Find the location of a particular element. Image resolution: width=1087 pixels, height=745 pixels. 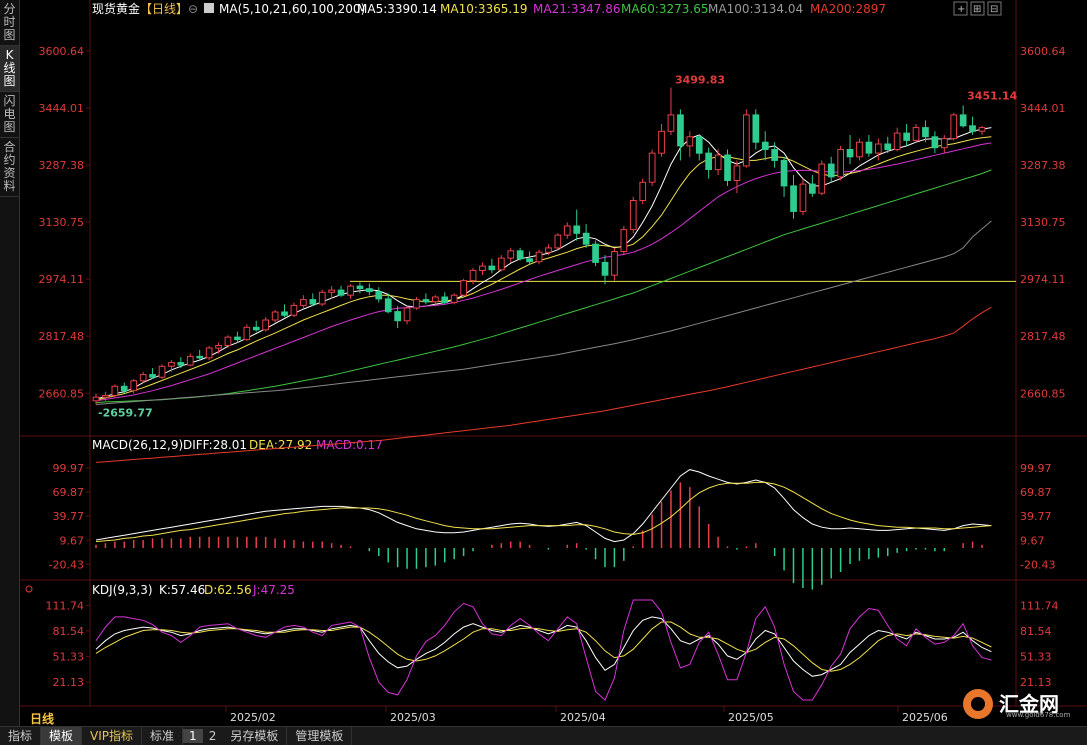

macd-line-dea is located at coordinates (543, 512).